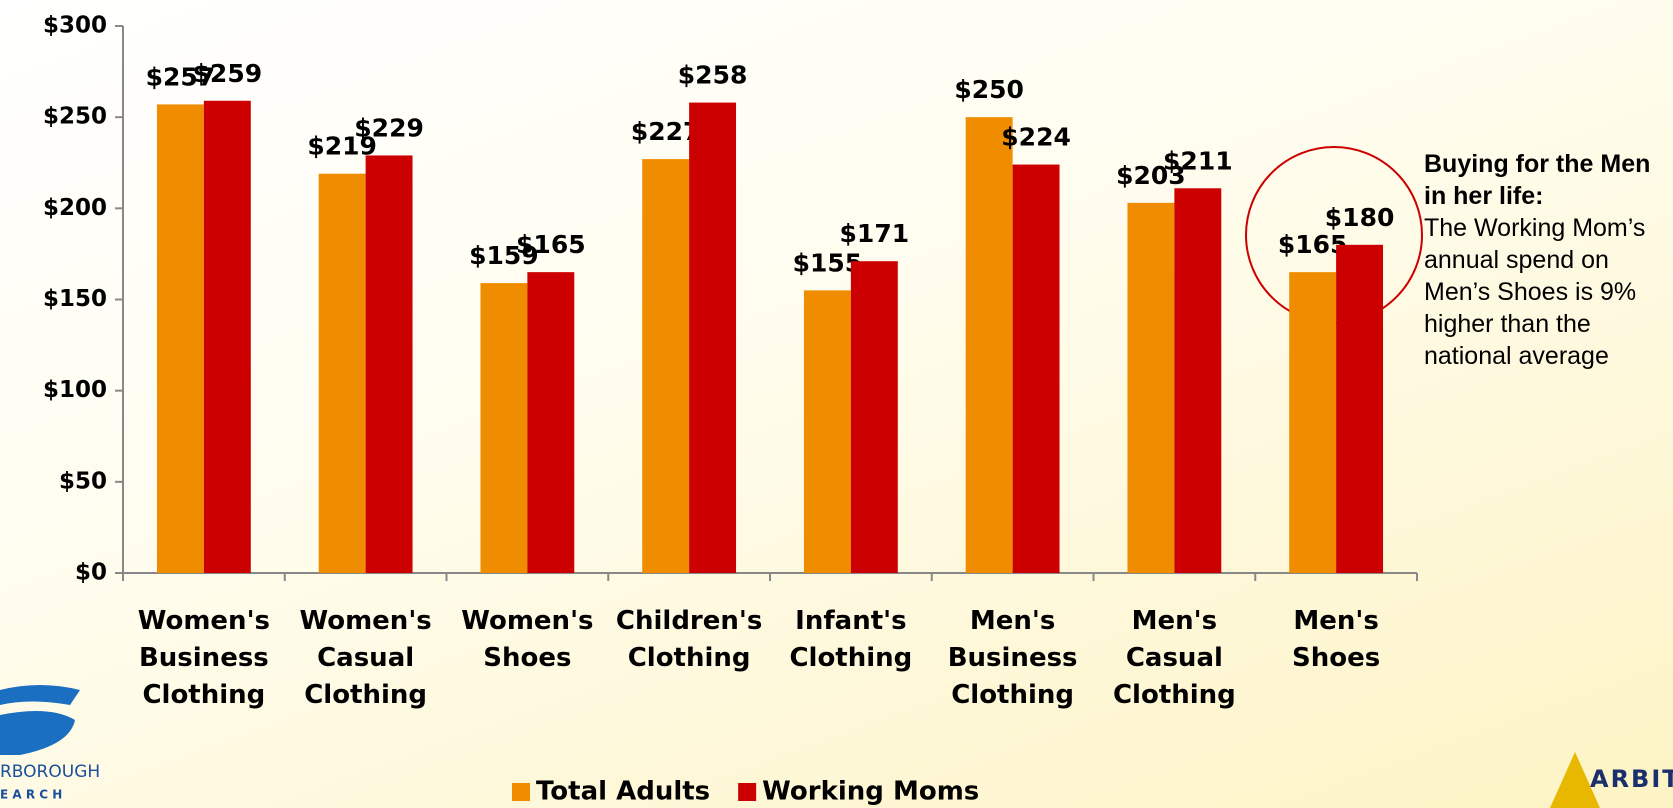 This screenshot has width=1673, height=808. What do you see at coordinates (228, 73) in the screenshot?
I see `data-label: $259` at bounding box center [228, 73].